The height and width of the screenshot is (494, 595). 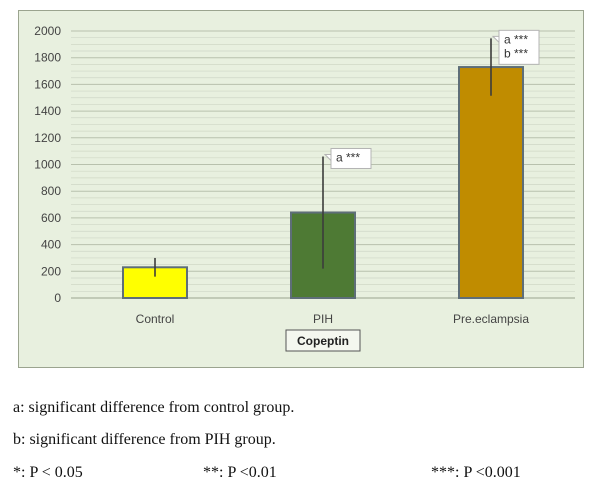 What do you see at coordinates (47, 84) in the screenshot?
I see `y-tick-label: 1600` at bounding box center [47, 84].